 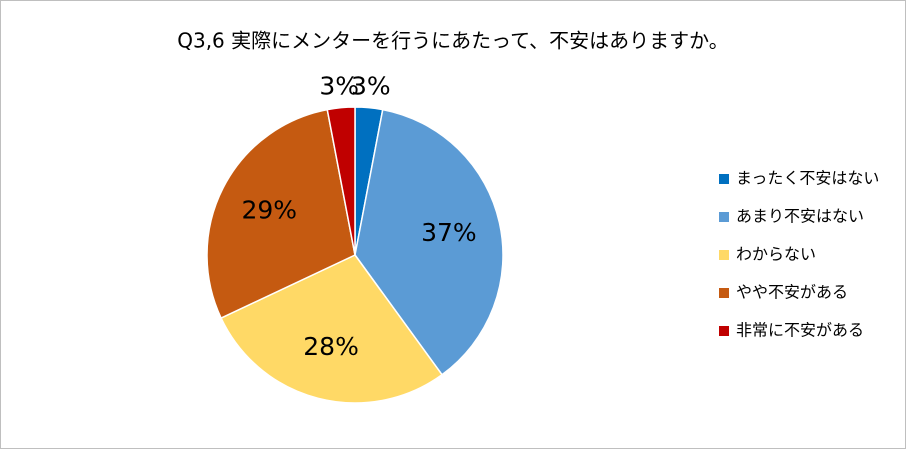 What do you see at coordinates (800, 216) in the screenshot?
I see `legend-label: あまり不安はない` at bounding box center [800, 216].